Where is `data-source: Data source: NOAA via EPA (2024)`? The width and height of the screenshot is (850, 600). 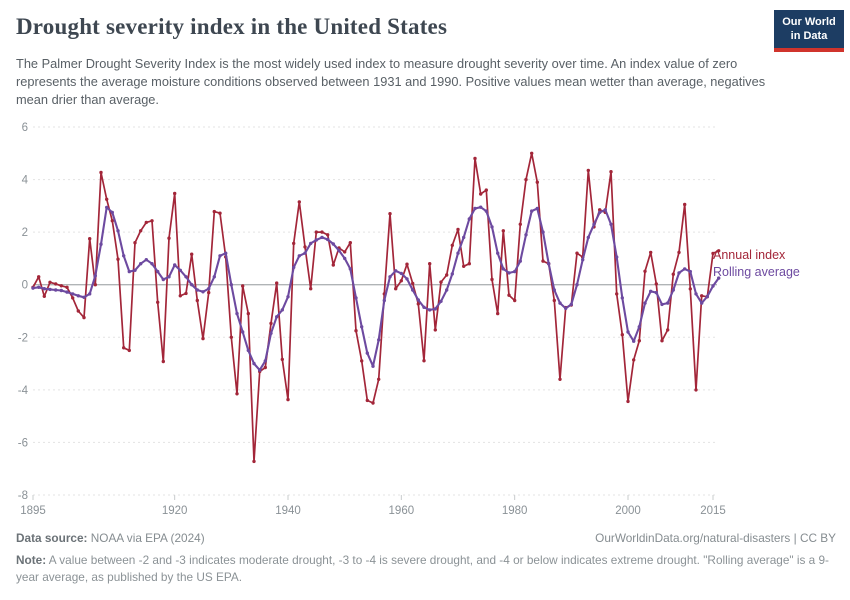 data-source: Data source: NOAA via EPA (2024) is located at coordinates (110, 538).